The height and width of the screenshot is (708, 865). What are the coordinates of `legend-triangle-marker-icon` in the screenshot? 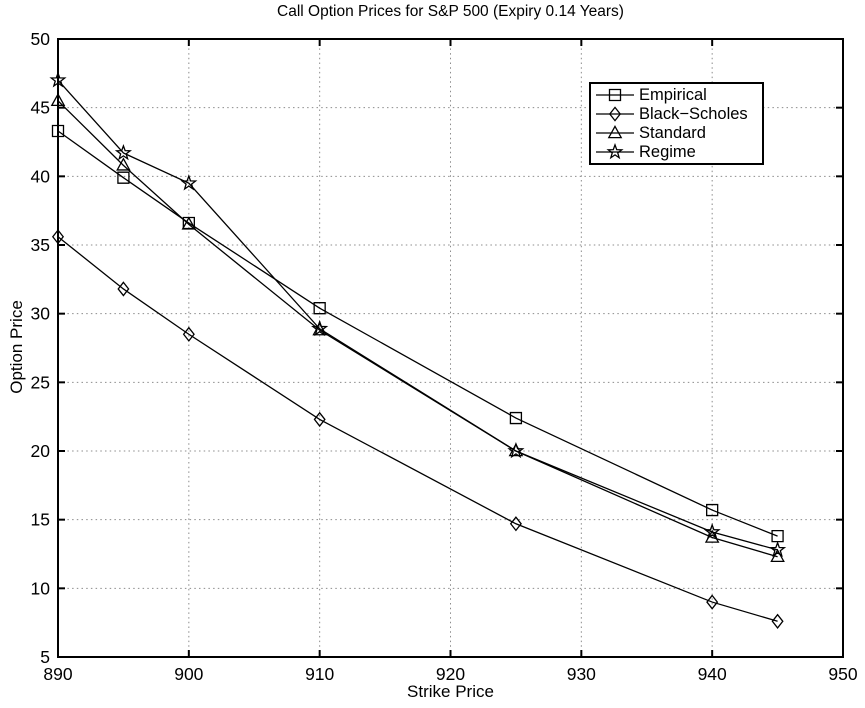 It's located at (615, 132).